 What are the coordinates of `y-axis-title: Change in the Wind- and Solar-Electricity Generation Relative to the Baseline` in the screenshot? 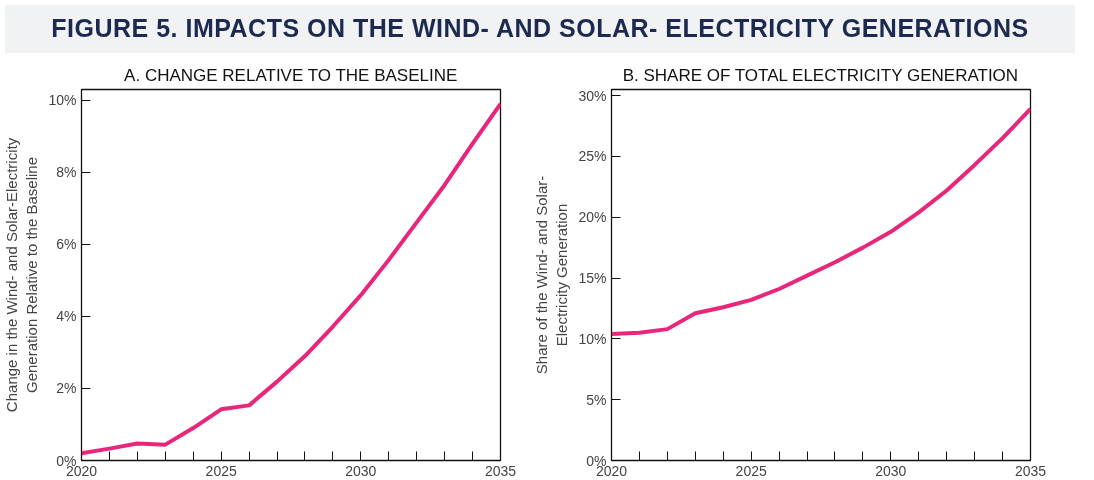 It's located at (22, 275).